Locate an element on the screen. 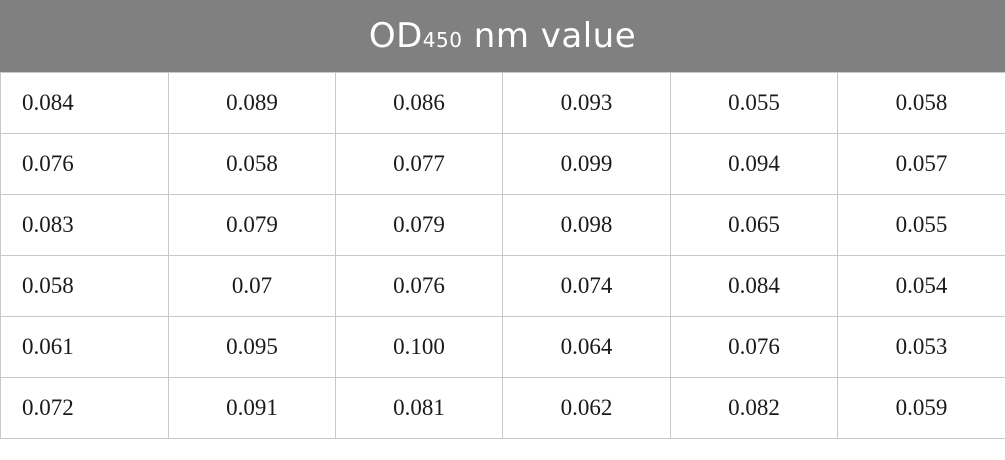  table-cell: 0.093 is located at coordinates (586, 103).